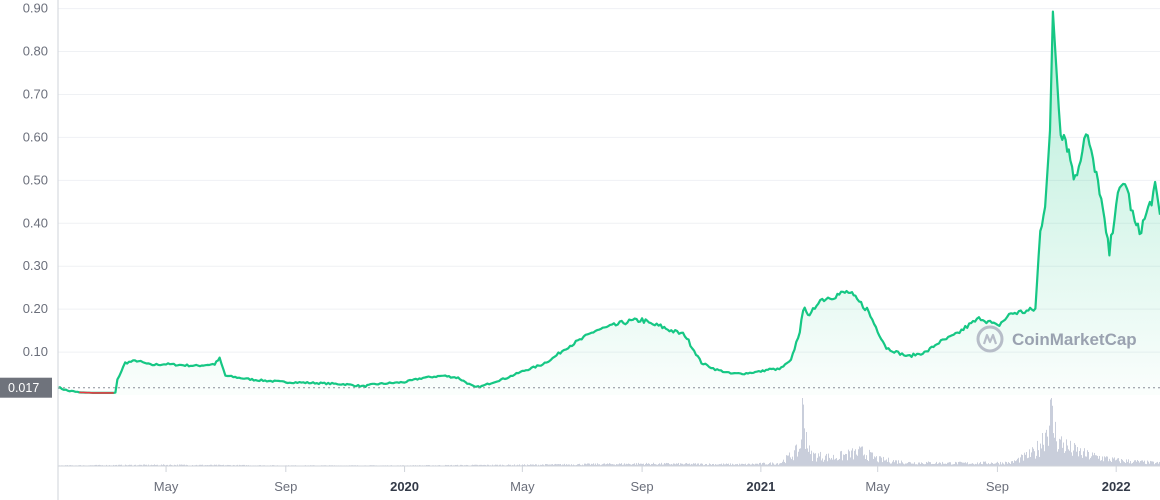 This screenshot has height=500, width=1160. What do you see at coordinates (1116, 486) in the screenshot?
I see `x-tick-label: 2022` at bounding box center [1116, 486].